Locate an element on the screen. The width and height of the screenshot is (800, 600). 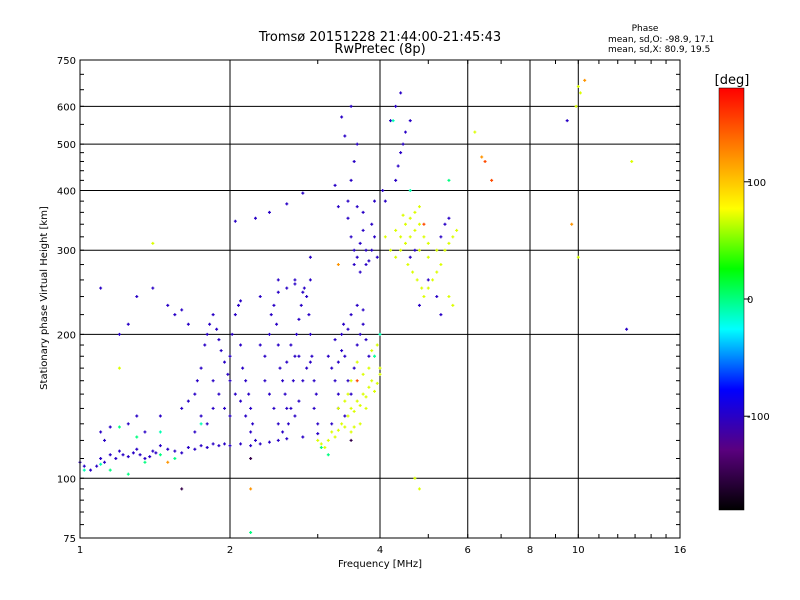
colorbar is located at coordinates (731, 299).